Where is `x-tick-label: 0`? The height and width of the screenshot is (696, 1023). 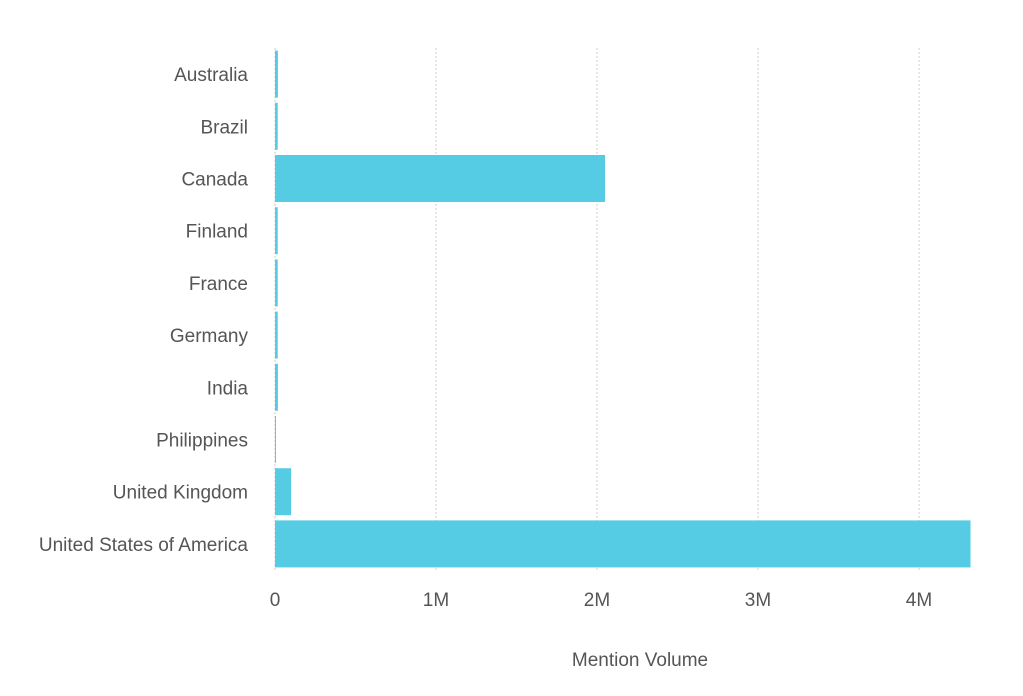 x-tick-label: 0 is located at coordinates (275, 600).